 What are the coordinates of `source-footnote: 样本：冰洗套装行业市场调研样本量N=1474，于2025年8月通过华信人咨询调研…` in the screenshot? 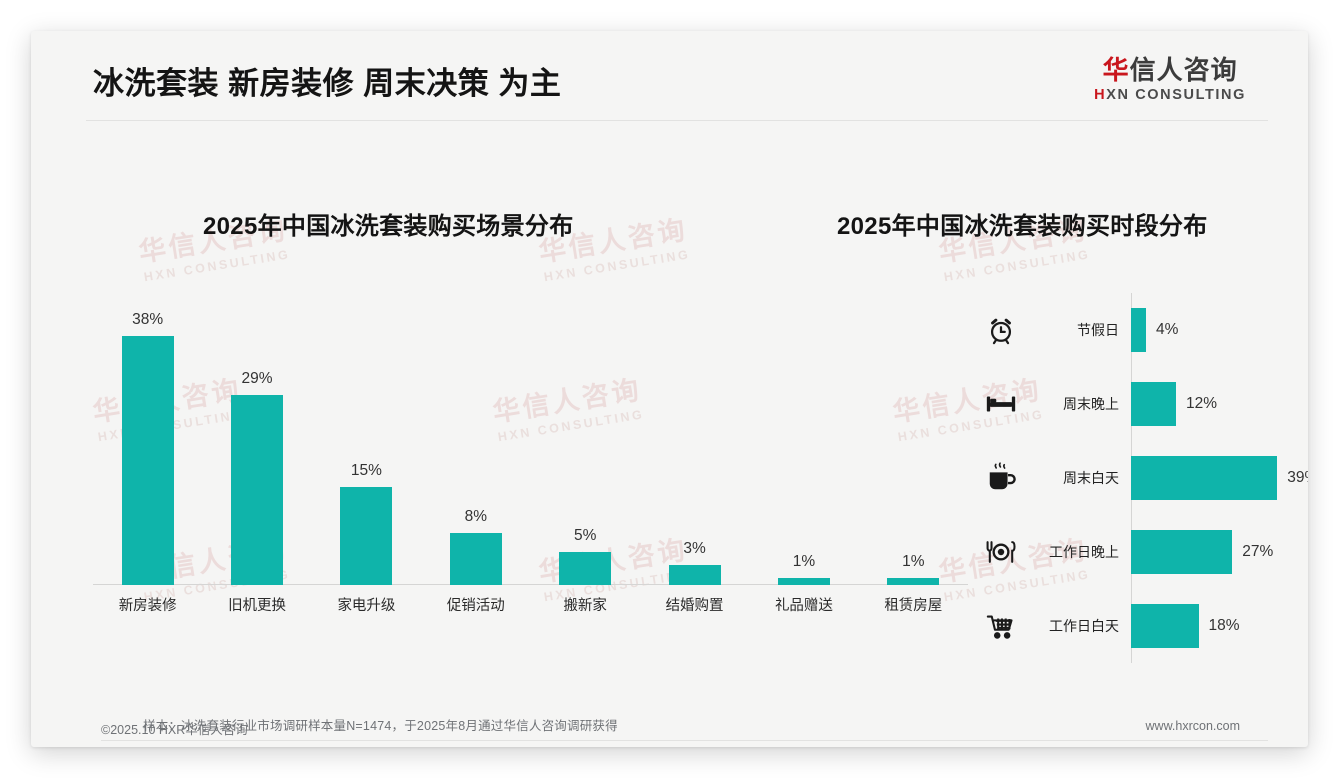 It's located at (380, 726).